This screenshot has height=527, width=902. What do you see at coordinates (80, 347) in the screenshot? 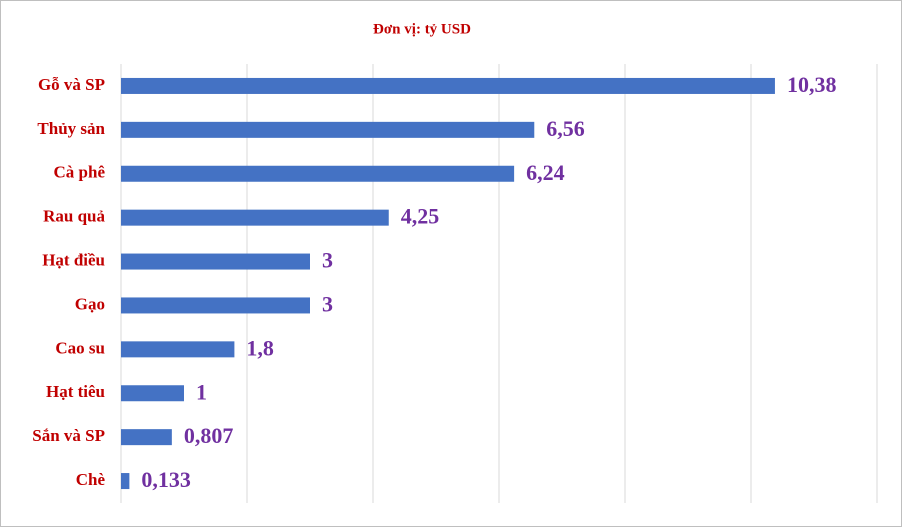
I see `category-label: Cao su` at bounding box center [80, 347].